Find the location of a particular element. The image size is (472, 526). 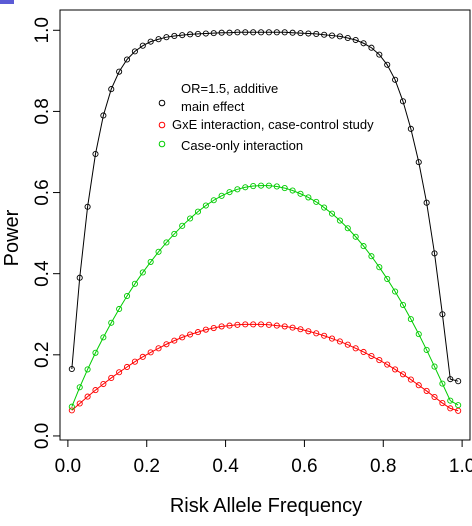

y-tick-label: 0.6 is located at coordinates (42, 192).